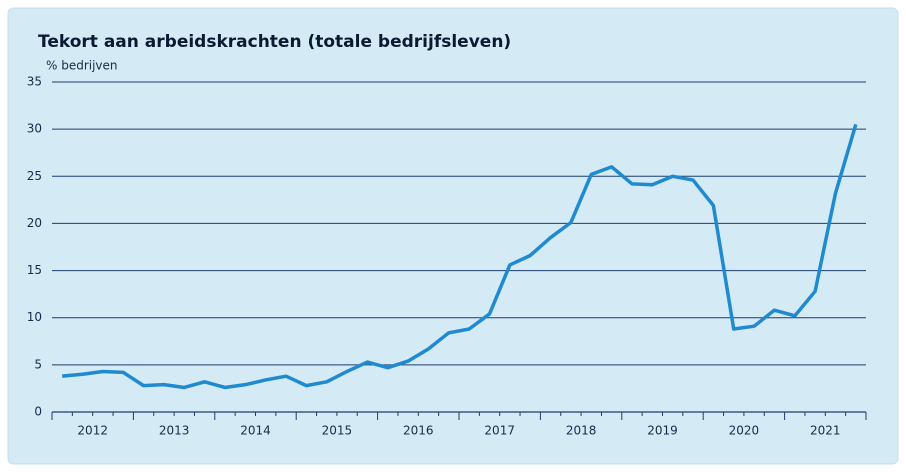  Describe the element at coordinates (34, 270) in the screenshot. I see `y-tick-label: 15` at that location.